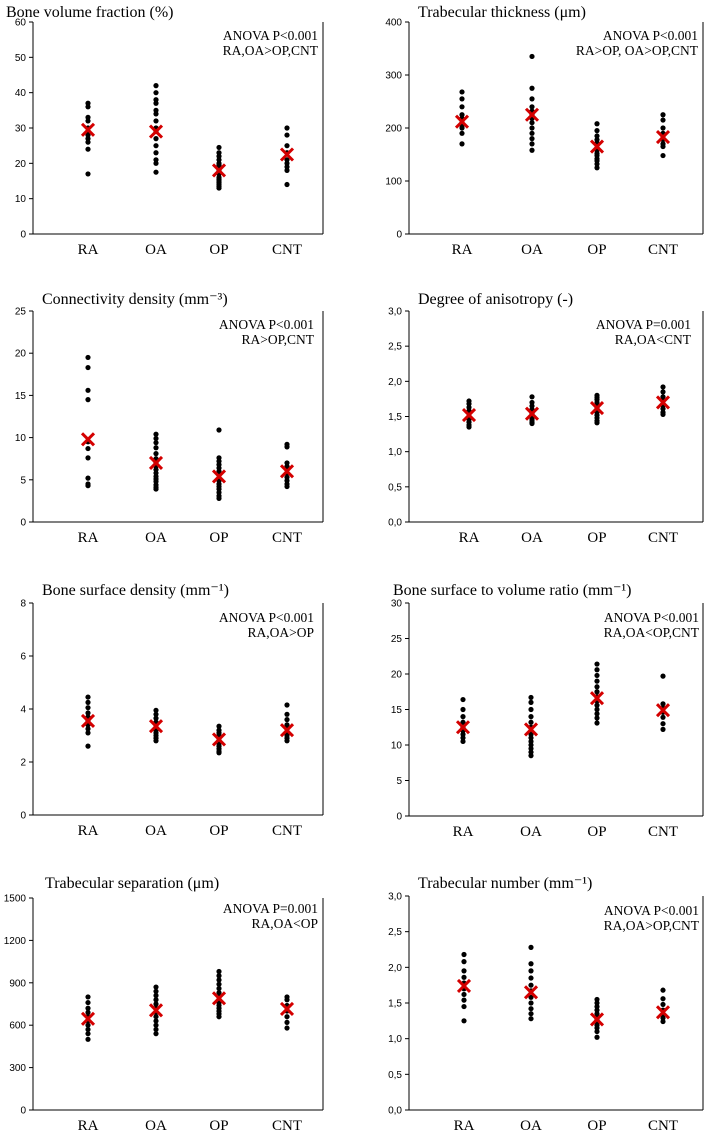 This screenshot has height=1134, width=711. I want to click on panel-title: Bone surface density (mm⁻¹), so click(135, 590).